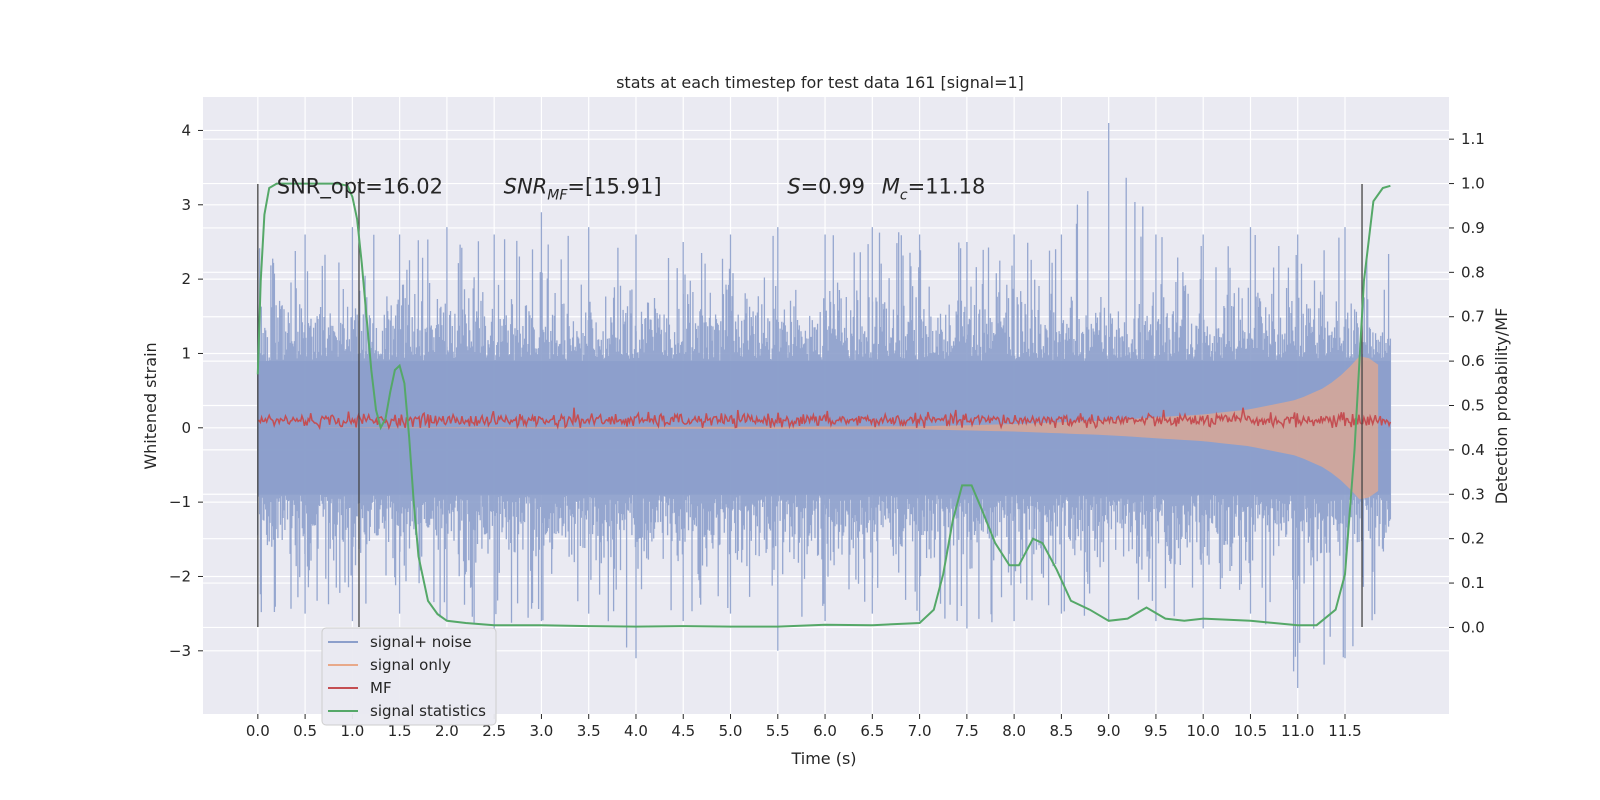  Describe the element at coordinates (1061, 731) in the screenshot. I see `x-tick-label: 8.5` at that location.